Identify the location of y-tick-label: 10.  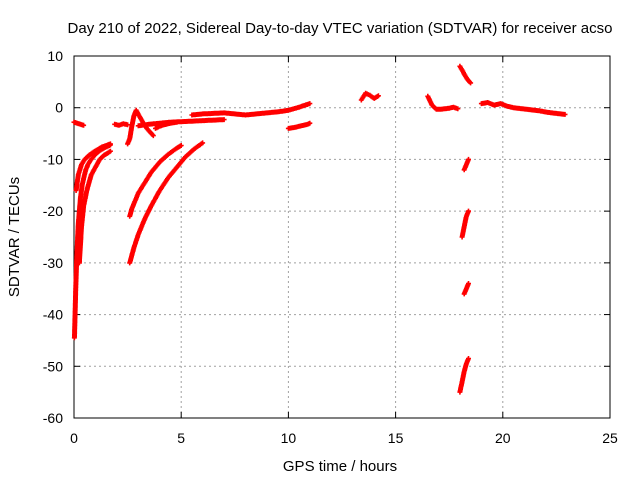
(55, 56).